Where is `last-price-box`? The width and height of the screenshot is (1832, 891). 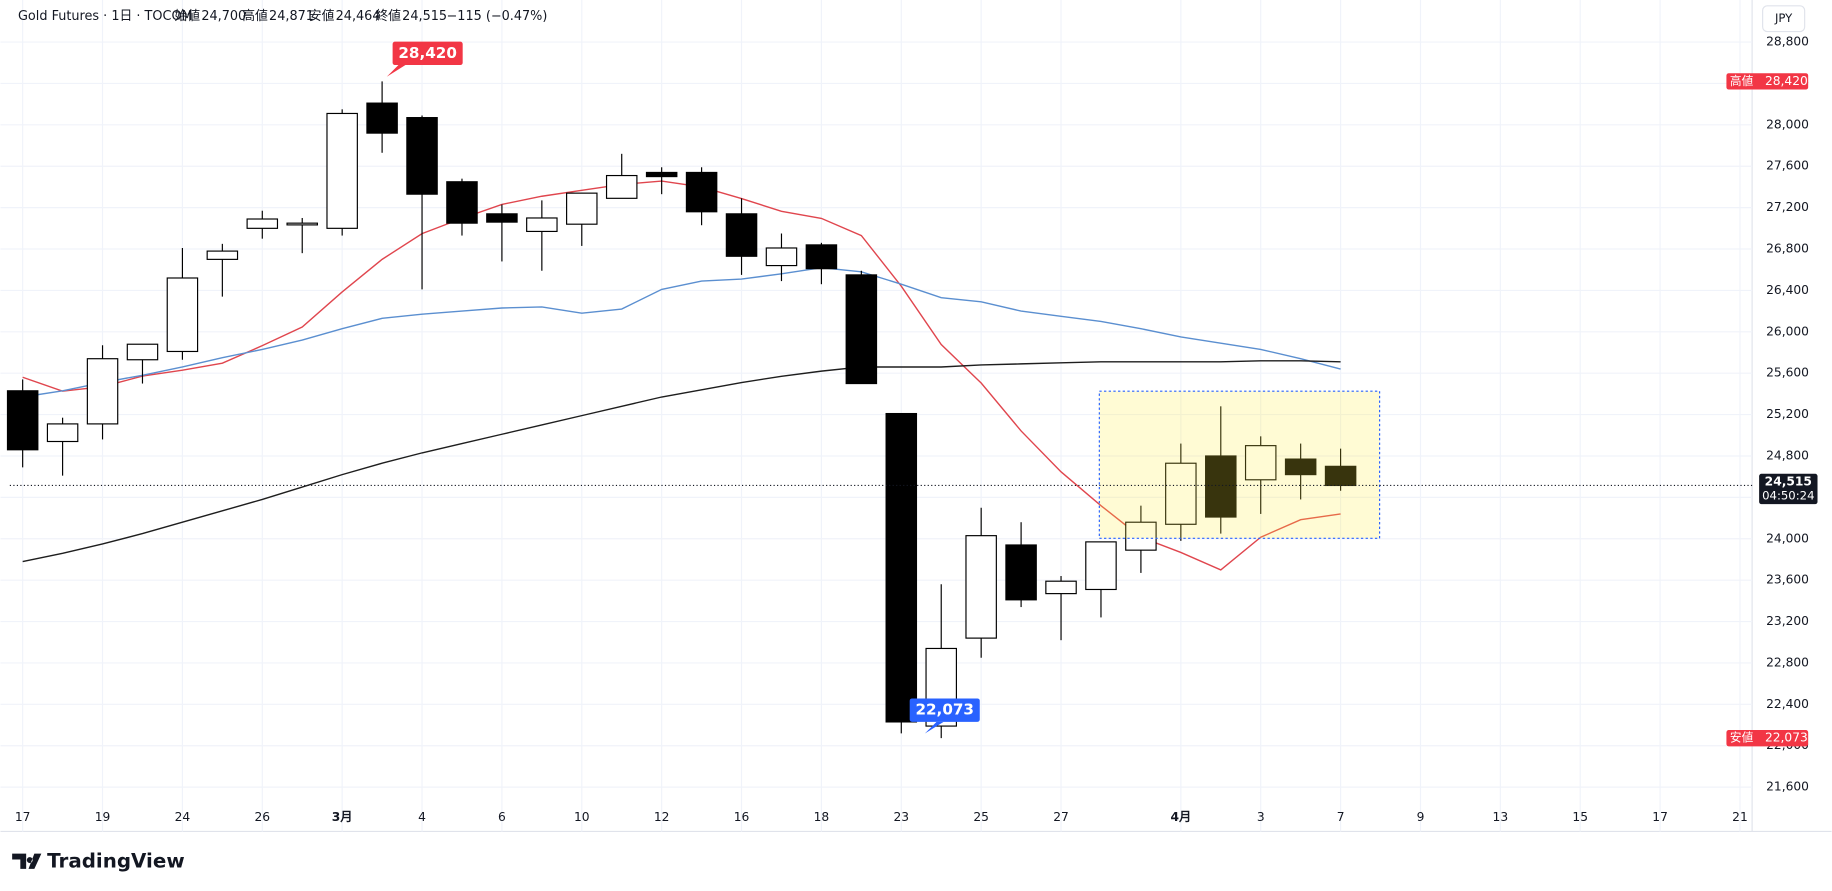 last-price-box is located at coordinates (1788, 489).